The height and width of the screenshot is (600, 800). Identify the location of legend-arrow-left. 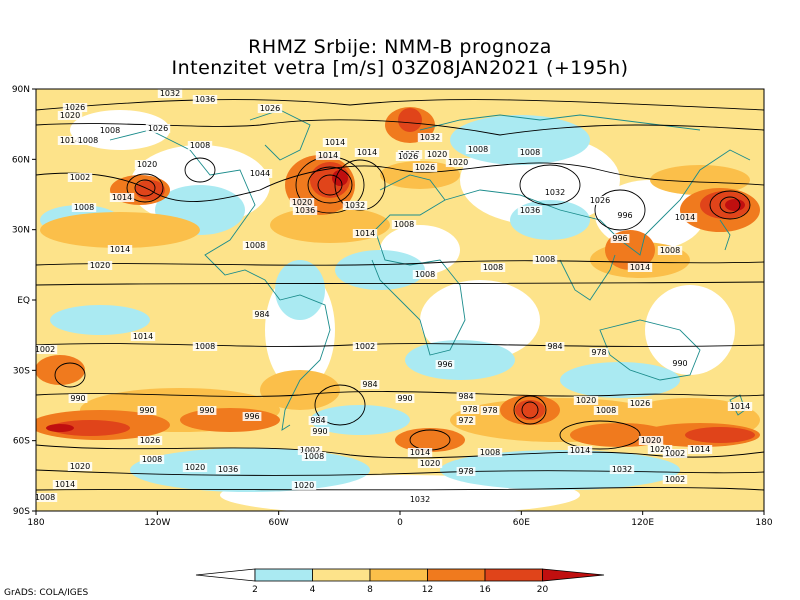
(225, 575).